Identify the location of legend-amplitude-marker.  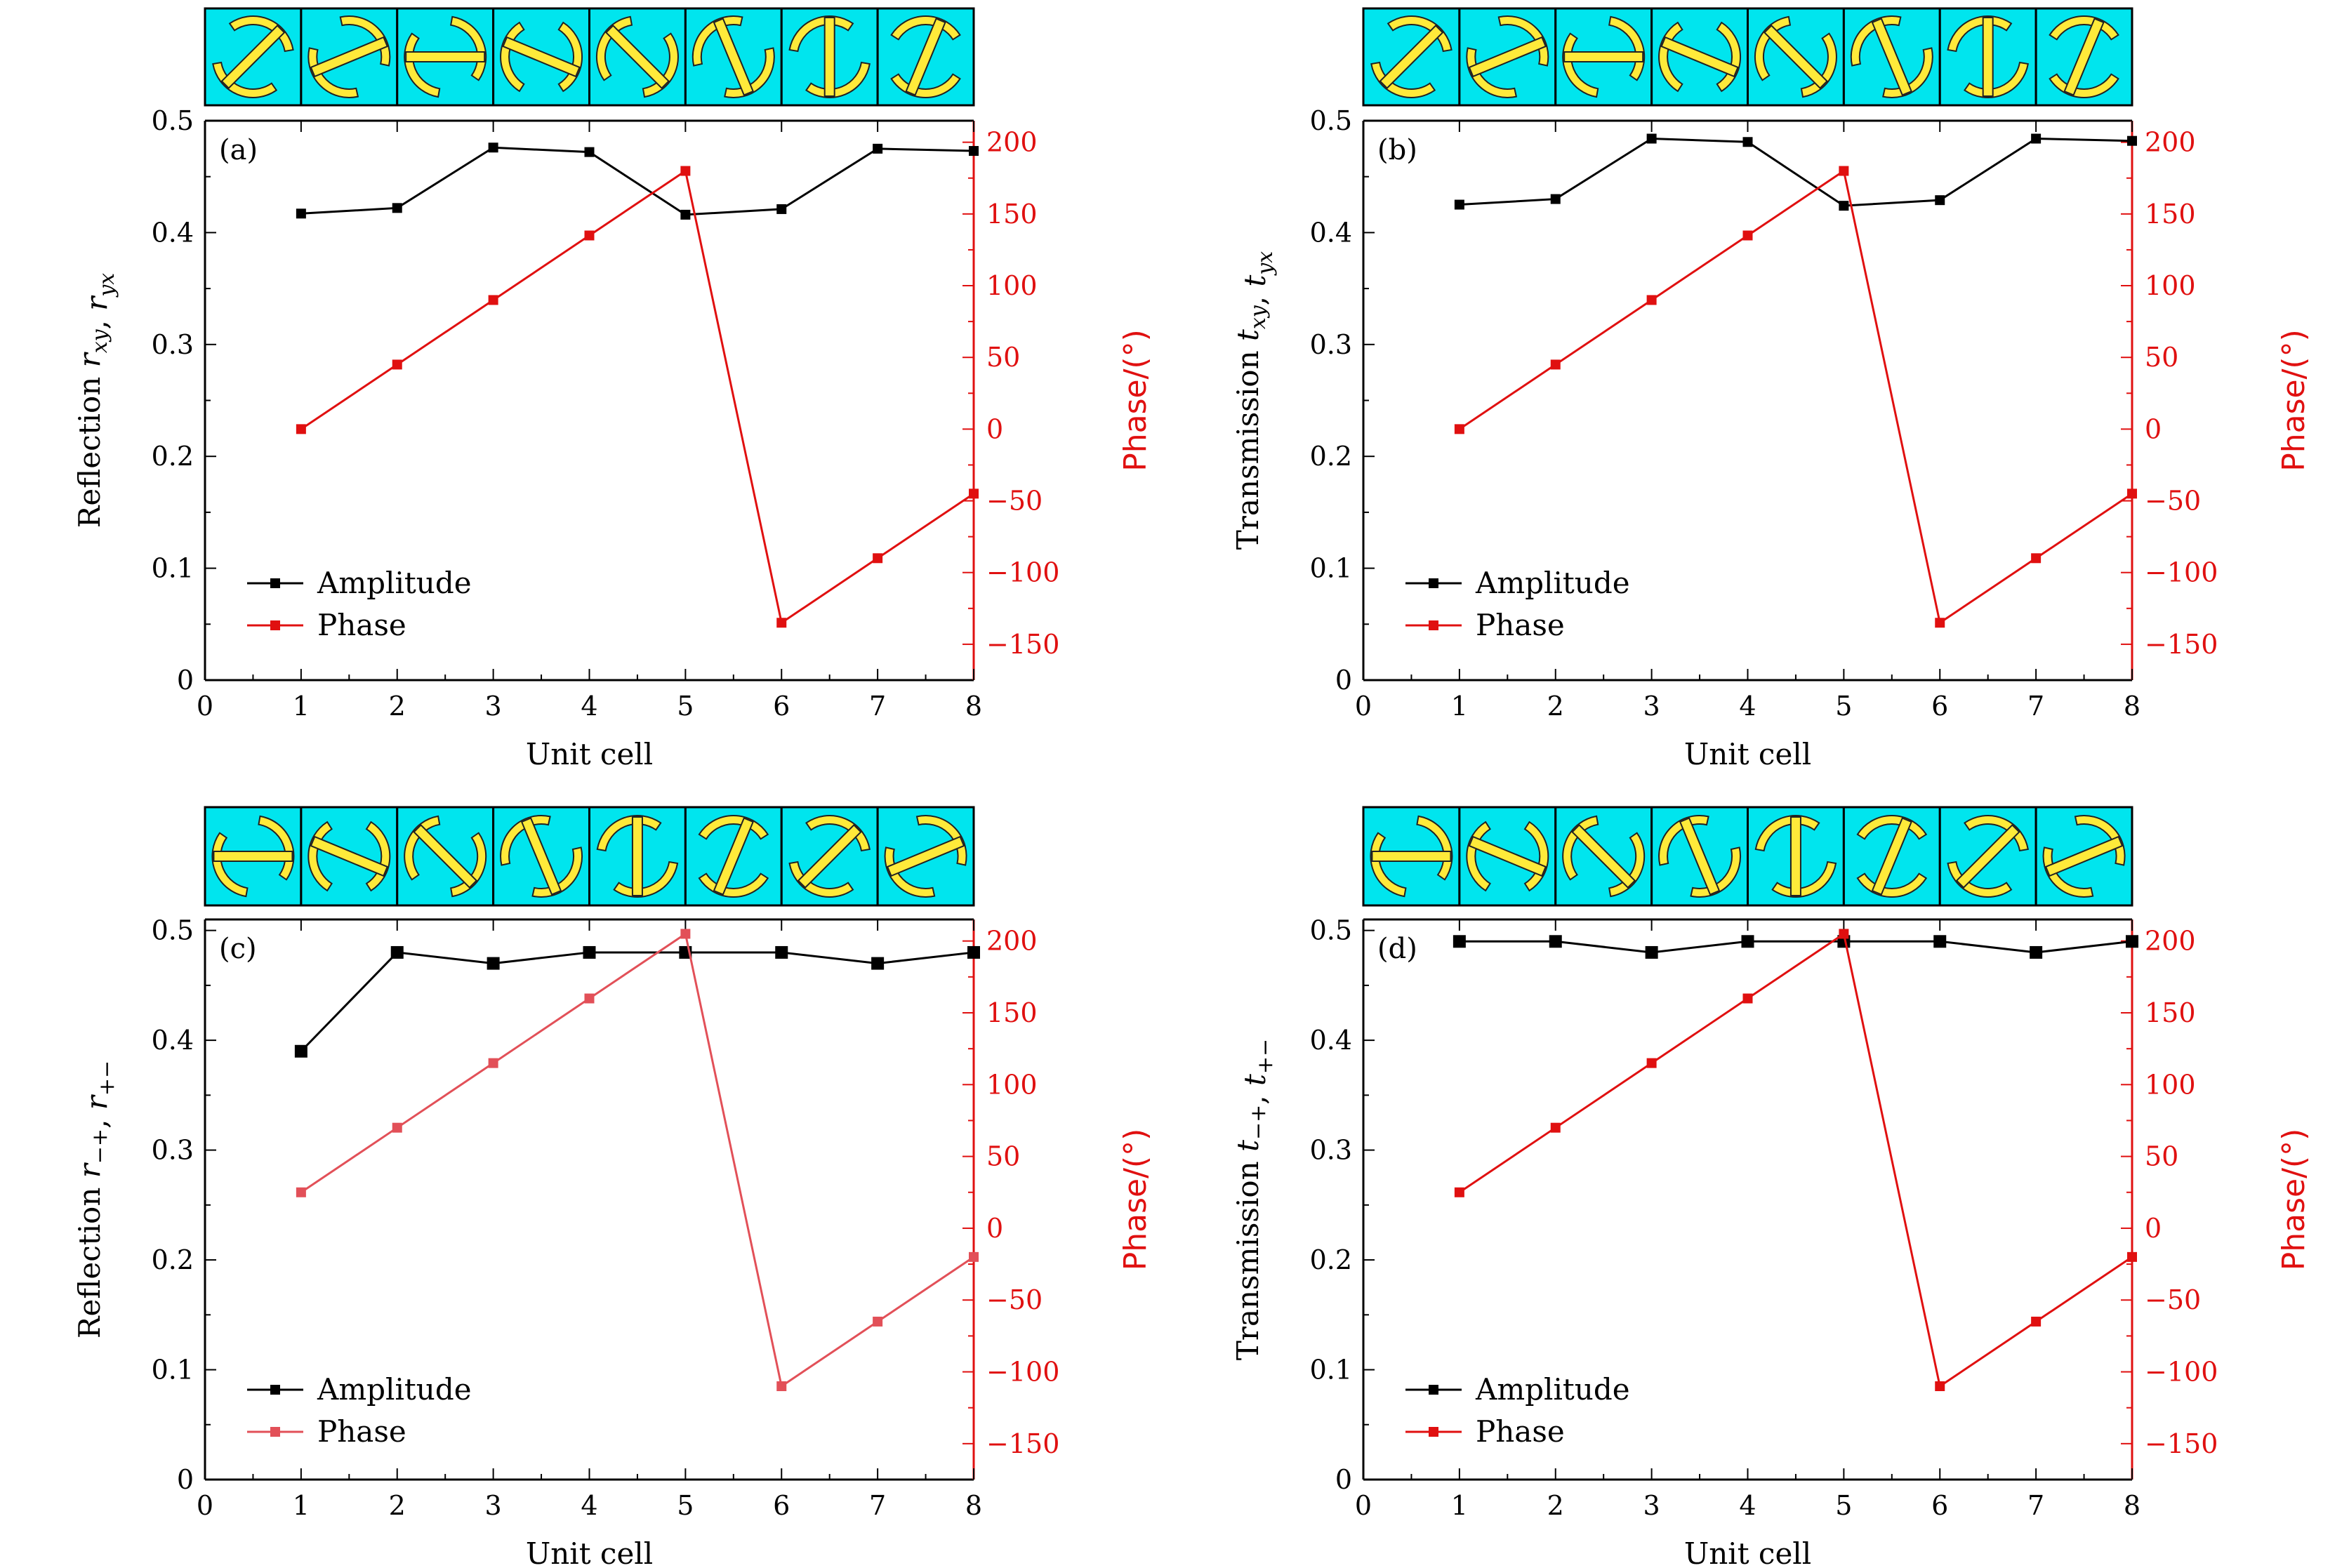
(1433, 583).